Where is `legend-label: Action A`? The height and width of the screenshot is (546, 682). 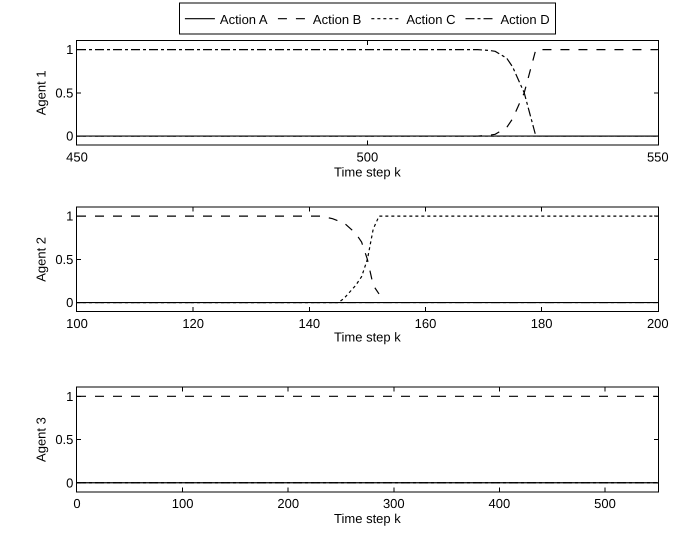 legend-label: Action A is located at coordinates (244, 19).